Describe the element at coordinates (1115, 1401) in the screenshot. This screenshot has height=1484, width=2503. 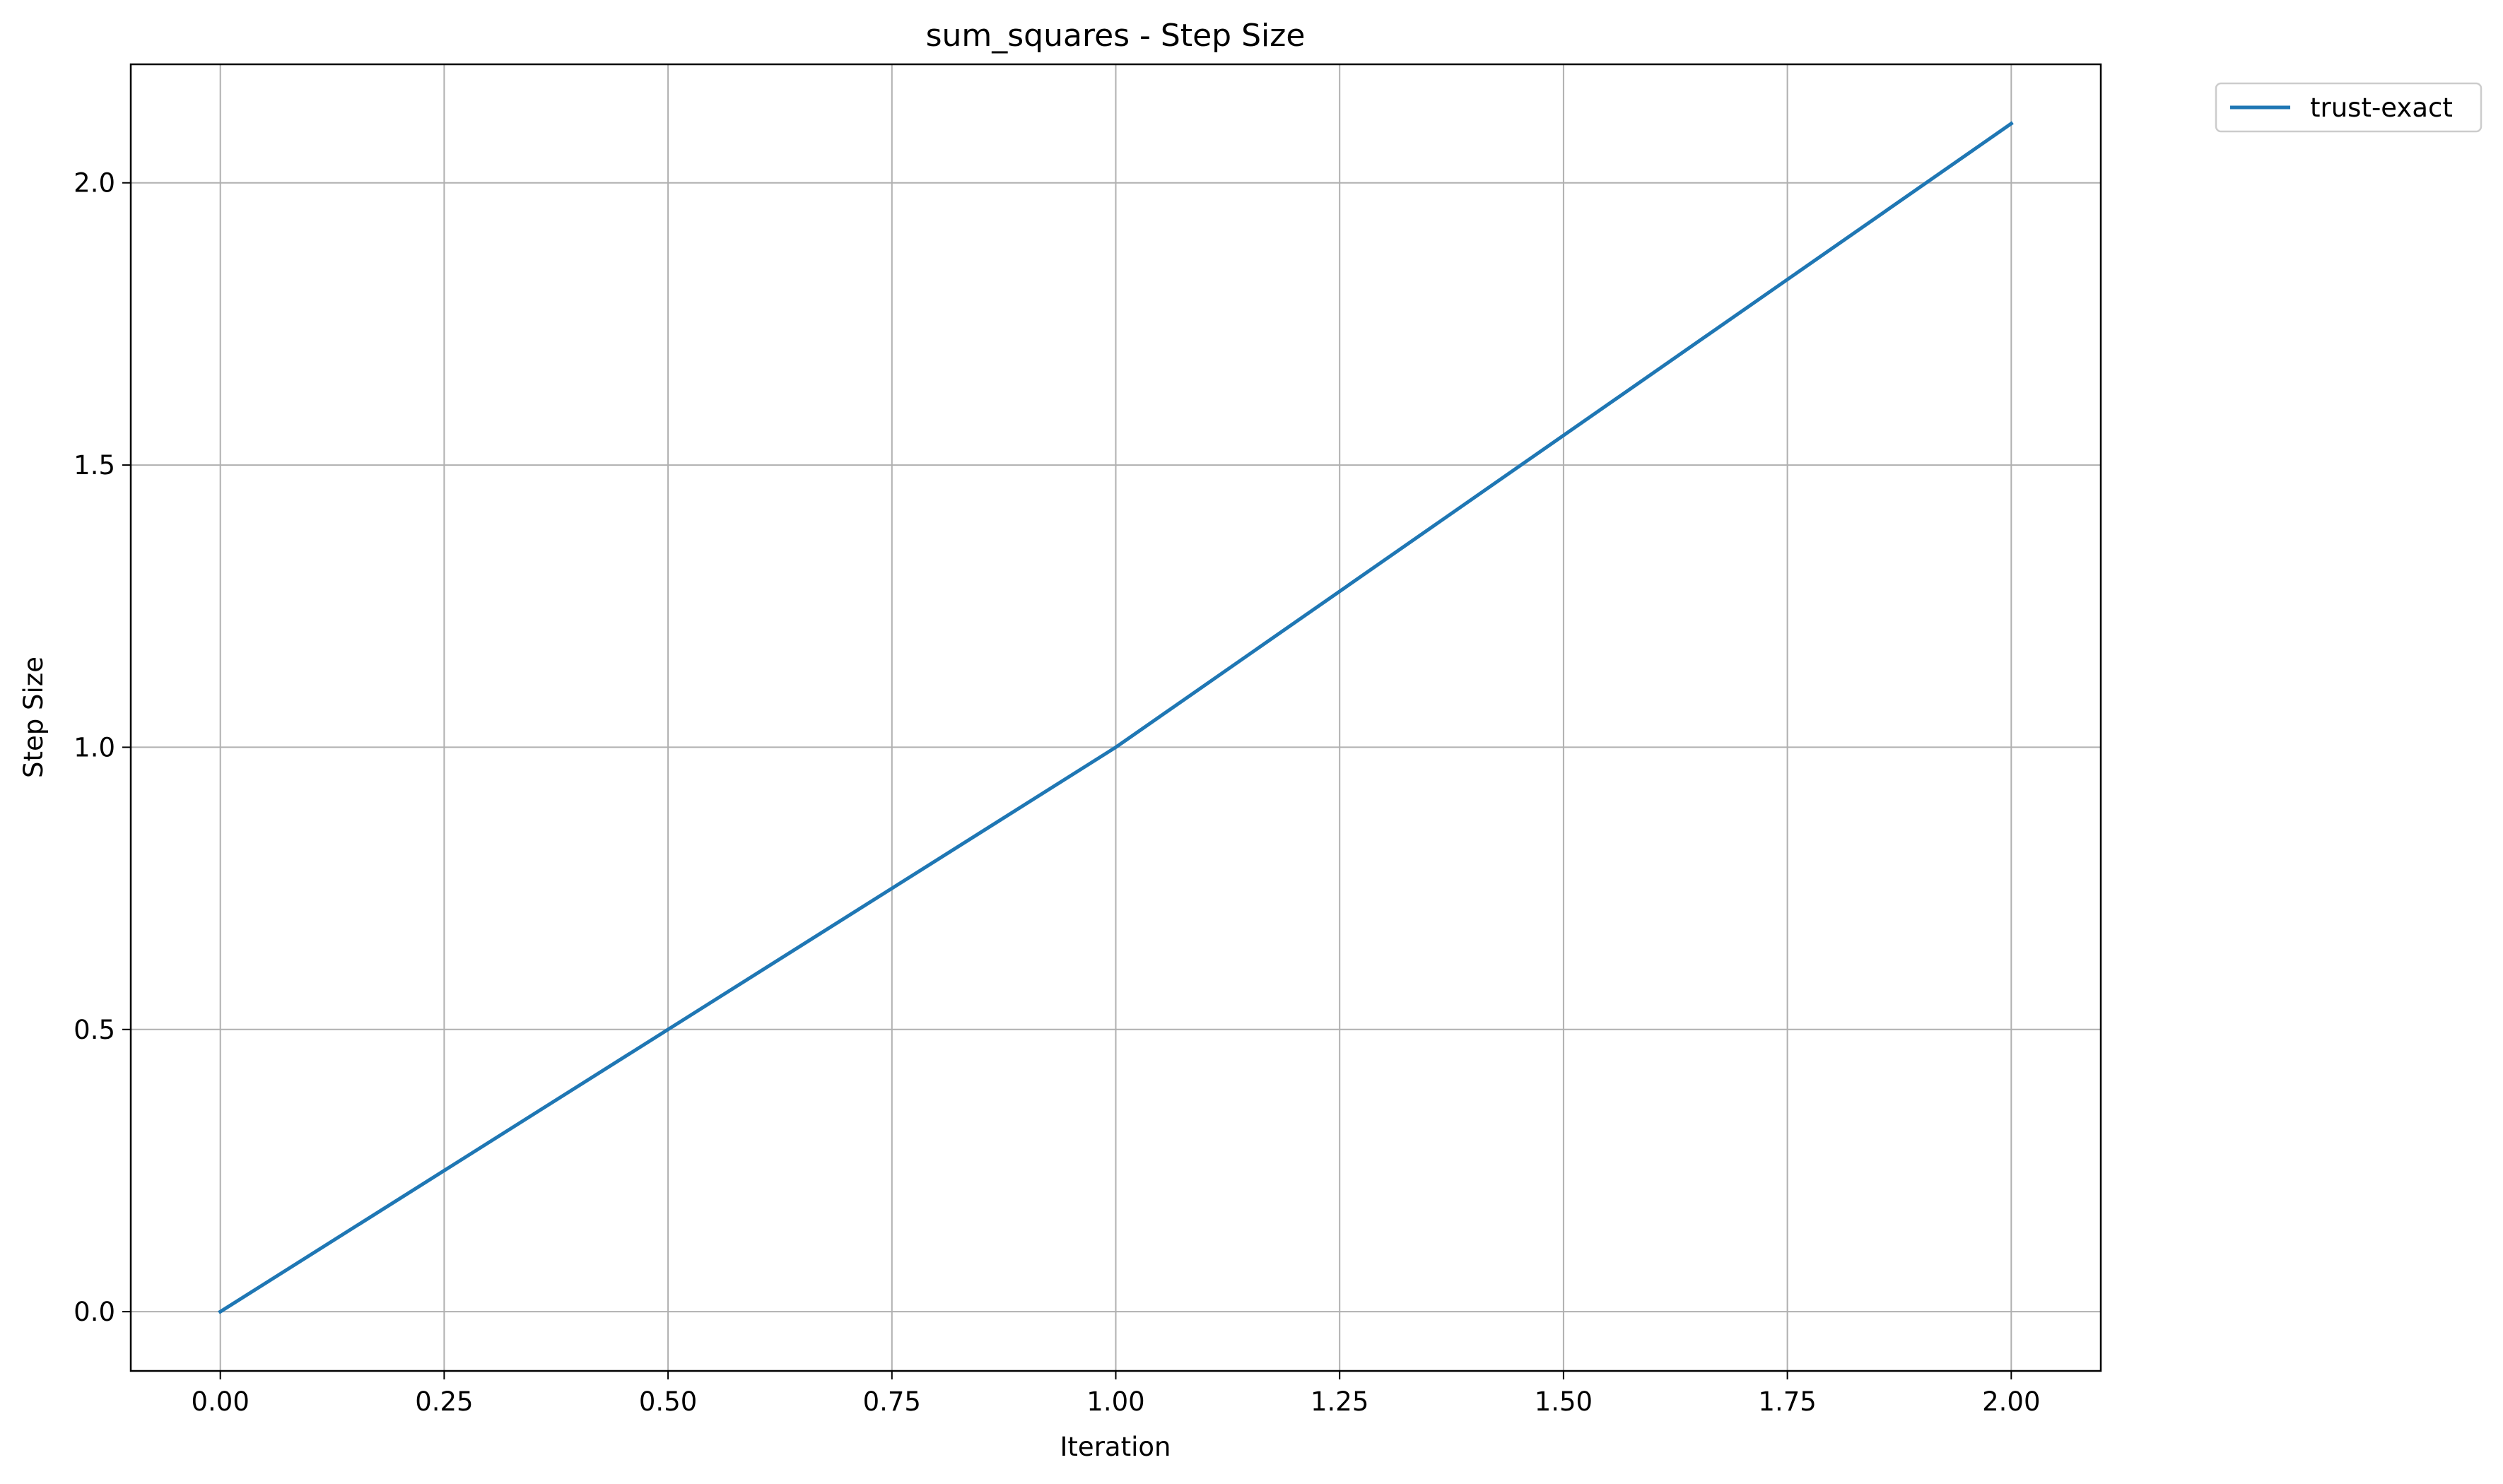
I see `x-tick-label: 1.00` at that location.